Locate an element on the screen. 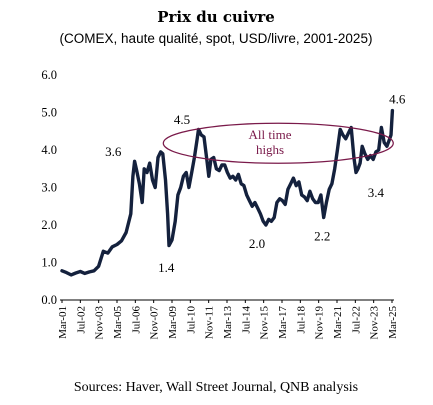  x-tick-label: Nov-23 is located at coordinates (375, 323).